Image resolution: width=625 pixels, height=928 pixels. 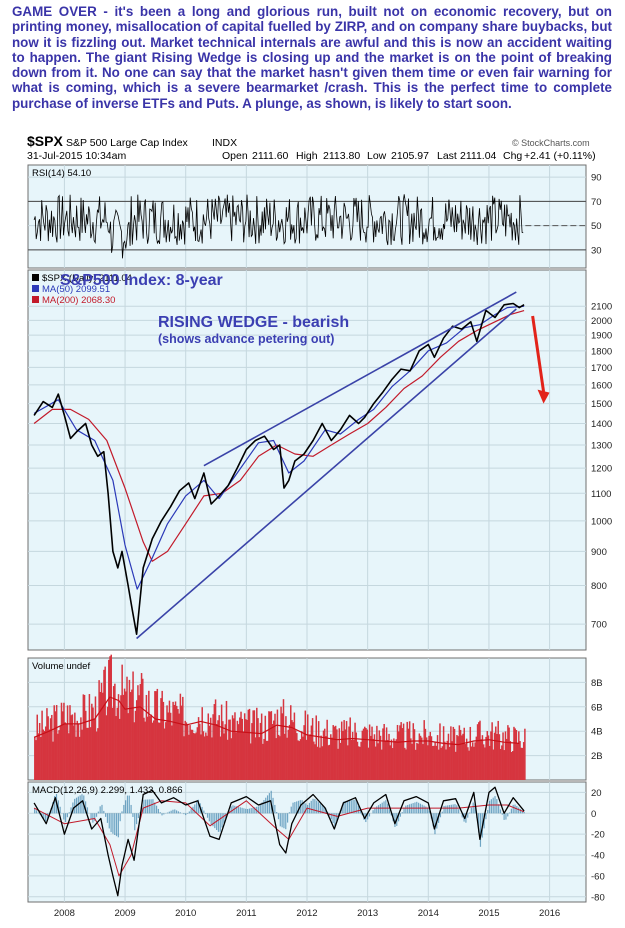 I want to click on x-tick-label: 2013, so click(x=367, y=913).